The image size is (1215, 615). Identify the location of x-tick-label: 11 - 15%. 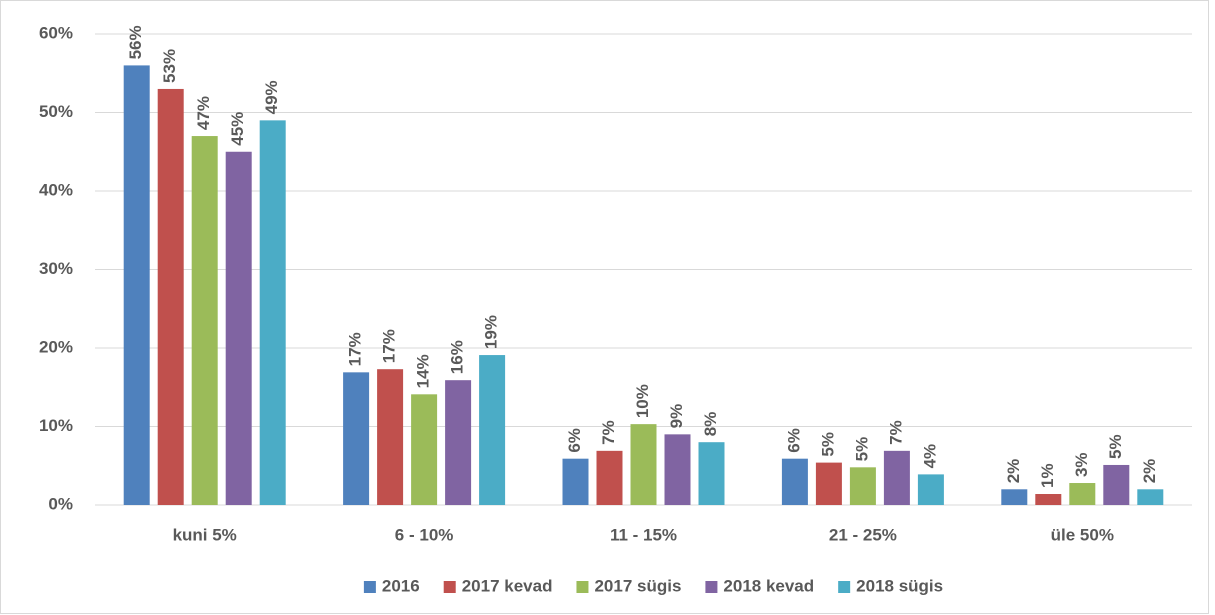
(643, 534).